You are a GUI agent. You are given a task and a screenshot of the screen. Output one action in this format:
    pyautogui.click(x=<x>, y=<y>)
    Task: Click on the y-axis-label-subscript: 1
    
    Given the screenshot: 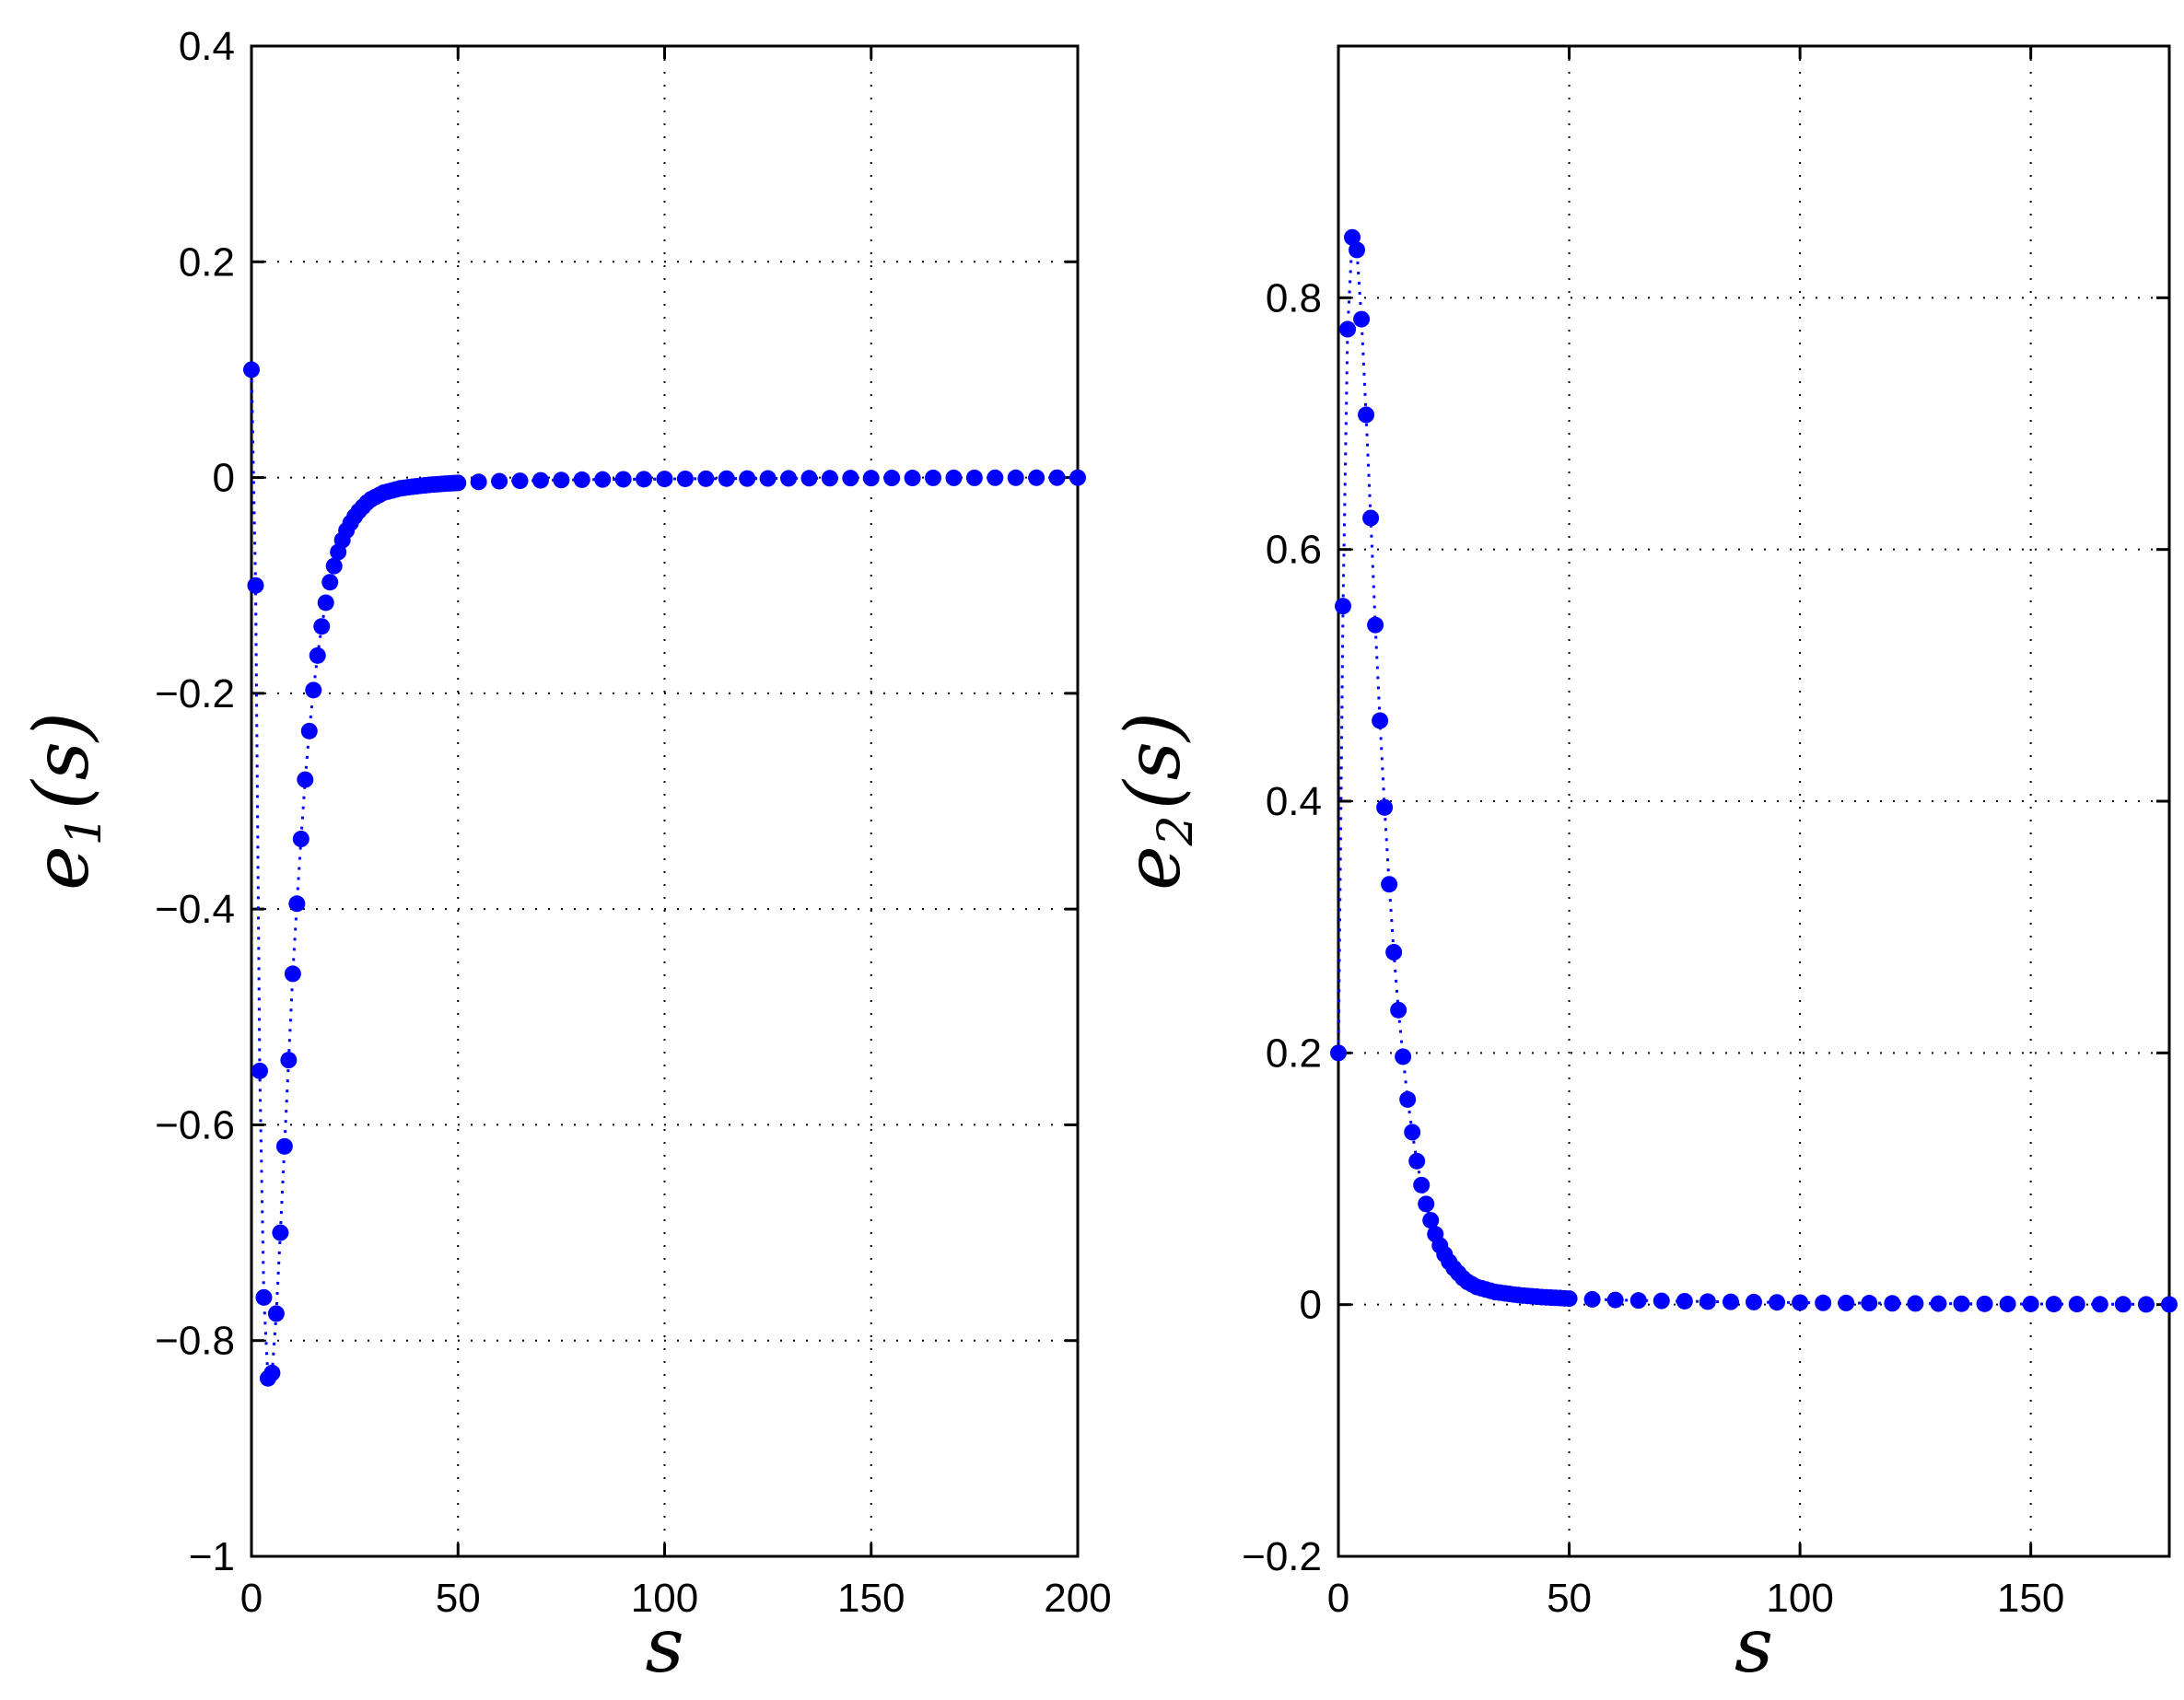 What is the action you would take?
    pyautogui.click(x=84, y=830)
    